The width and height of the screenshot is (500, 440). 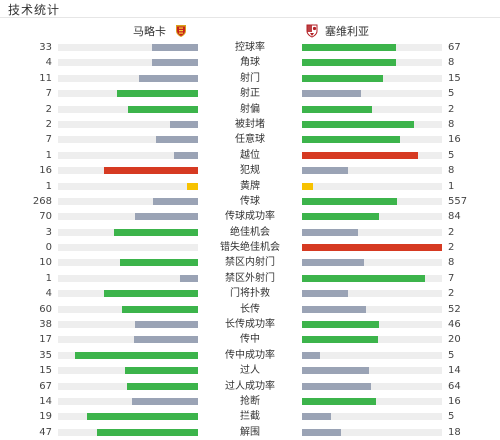 I want to click on stat-row: 14 抢断 16, so click(x=250, y=401).